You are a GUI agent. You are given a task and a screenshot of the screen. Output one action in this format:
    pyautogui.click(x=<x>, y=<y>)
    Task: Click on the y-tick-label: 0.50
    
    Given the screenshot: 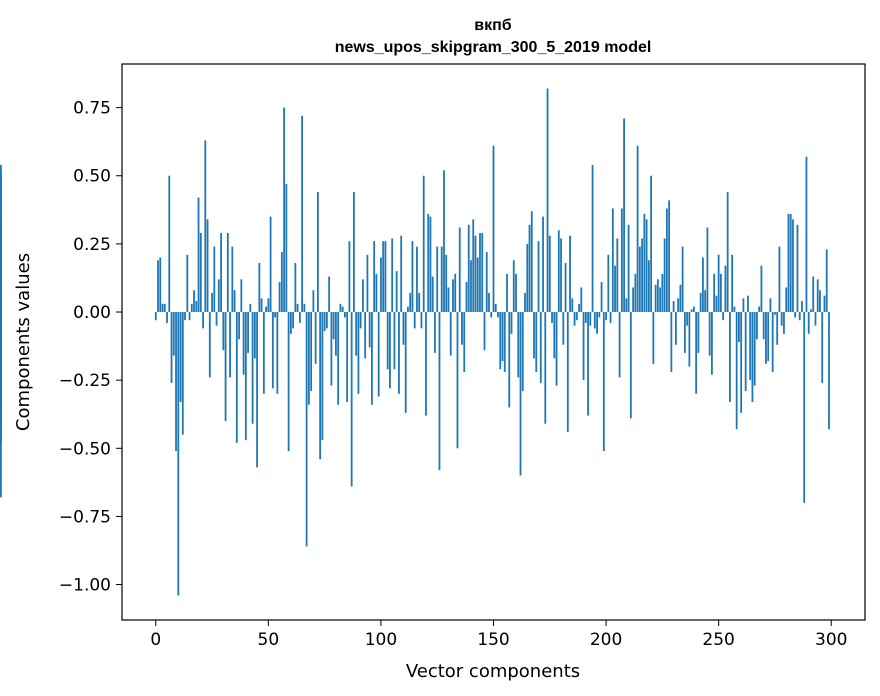 What is the action you would take?
    pyautogui.click(x=92, y=177)
    